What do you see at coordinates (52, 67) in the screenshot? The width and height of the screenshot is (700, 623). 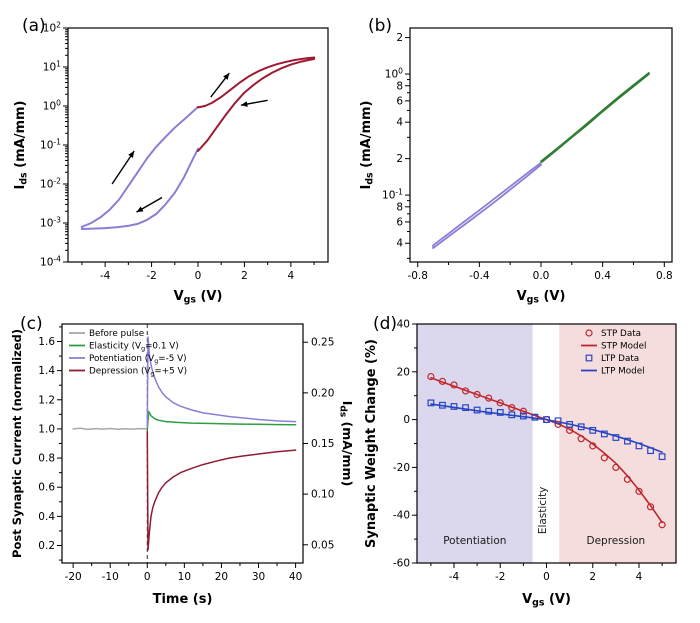 I see `svg-text: 10¹` at bounding box center [52, 67].